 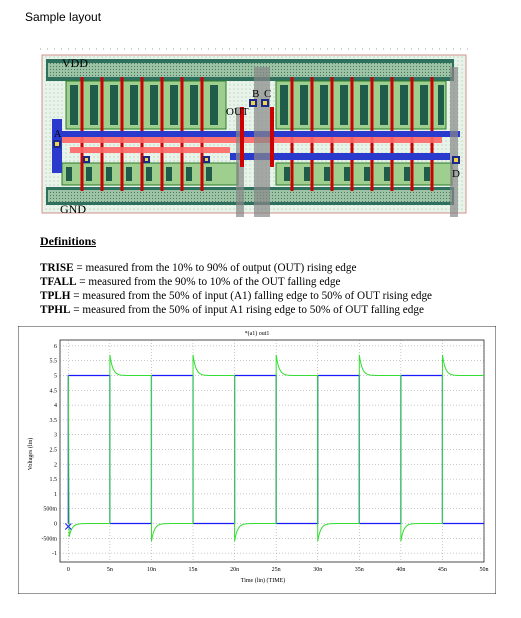 I want to click on y-tick-label: 3, so click(x=55, y=436).